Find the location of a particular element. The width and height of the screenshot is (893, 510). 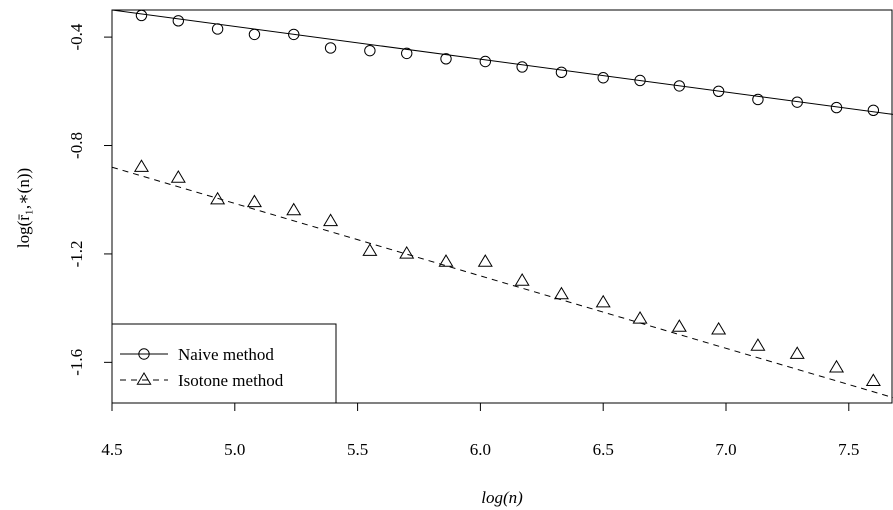

y-tick-label-0: -0.4 is located at coordinates (76, 36).